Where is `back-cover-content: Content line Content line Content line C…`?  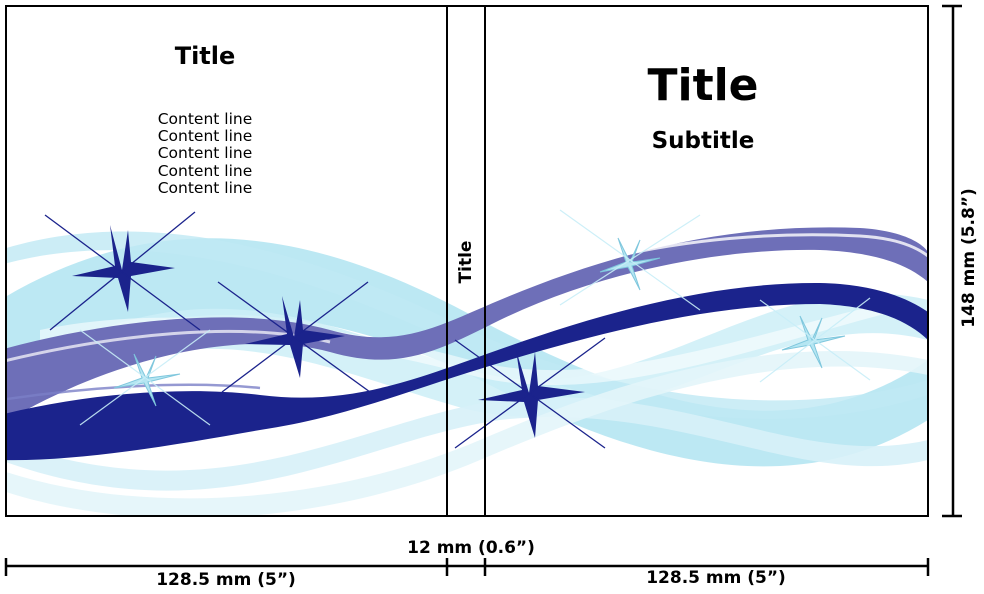
back-cover-content: Content line Content line Content line C… is located at coordinates (205, 153).